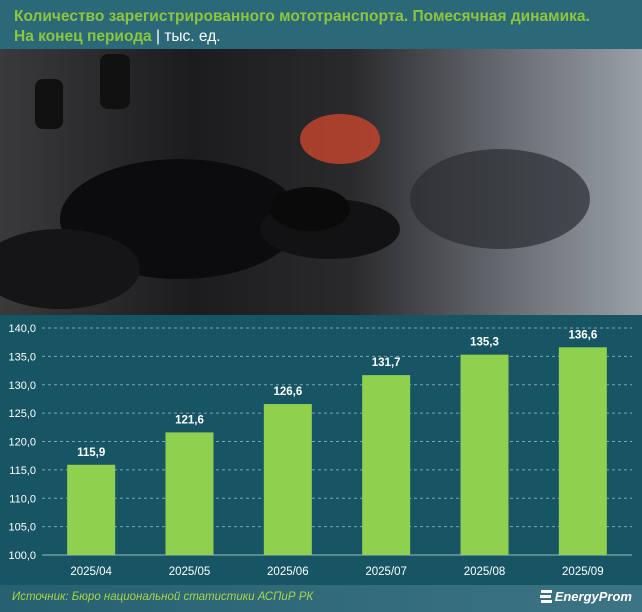 This screenshot has height=612, width=642. What do you see at coordinates (22, 386) in the screenshot?
I see `y-tick-label: 130,0` at bounding box center [22, 386].